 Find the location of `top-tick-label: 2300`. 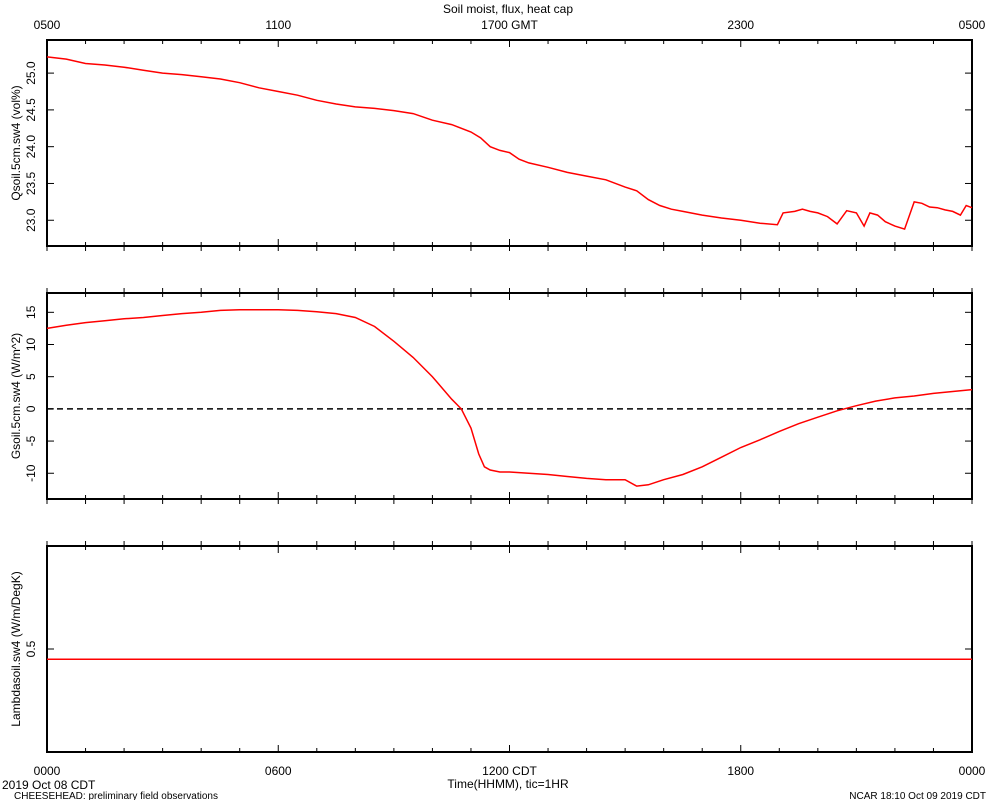

top-tick-label: 2300 is located at coordinates (740, 25).